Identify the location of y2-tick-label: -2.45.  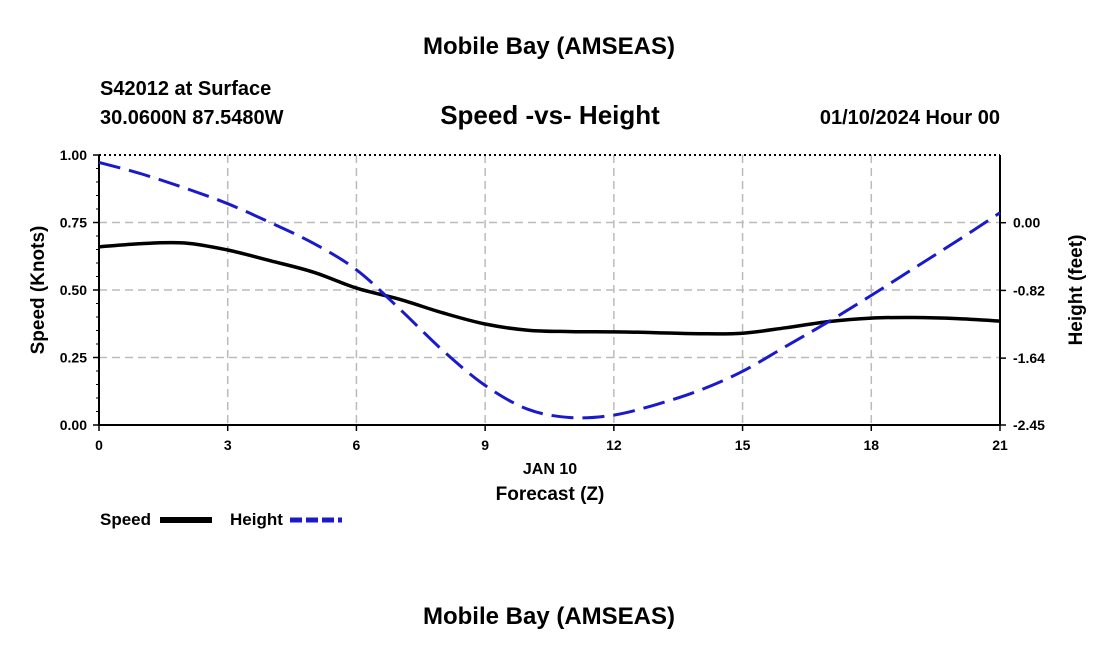
(1029, 425).